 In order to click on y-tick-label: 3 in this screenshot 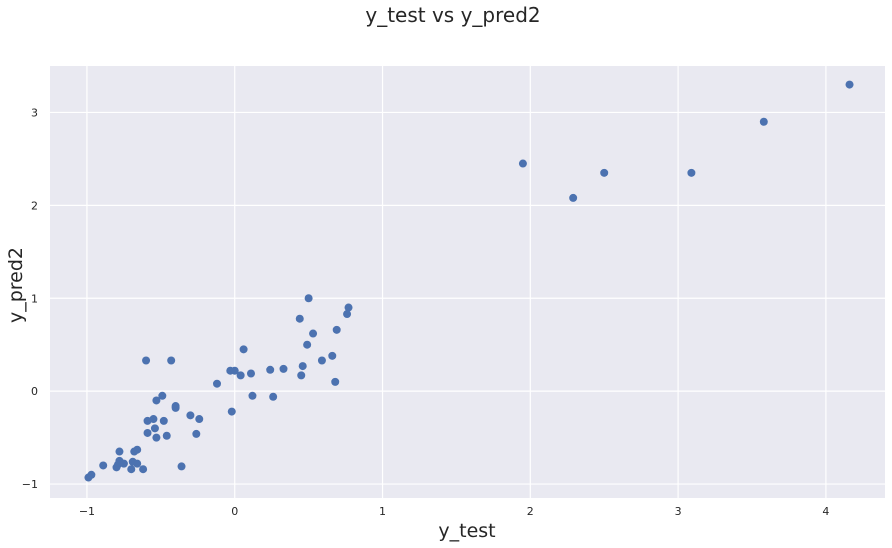, I will do `click(34, 112)`.